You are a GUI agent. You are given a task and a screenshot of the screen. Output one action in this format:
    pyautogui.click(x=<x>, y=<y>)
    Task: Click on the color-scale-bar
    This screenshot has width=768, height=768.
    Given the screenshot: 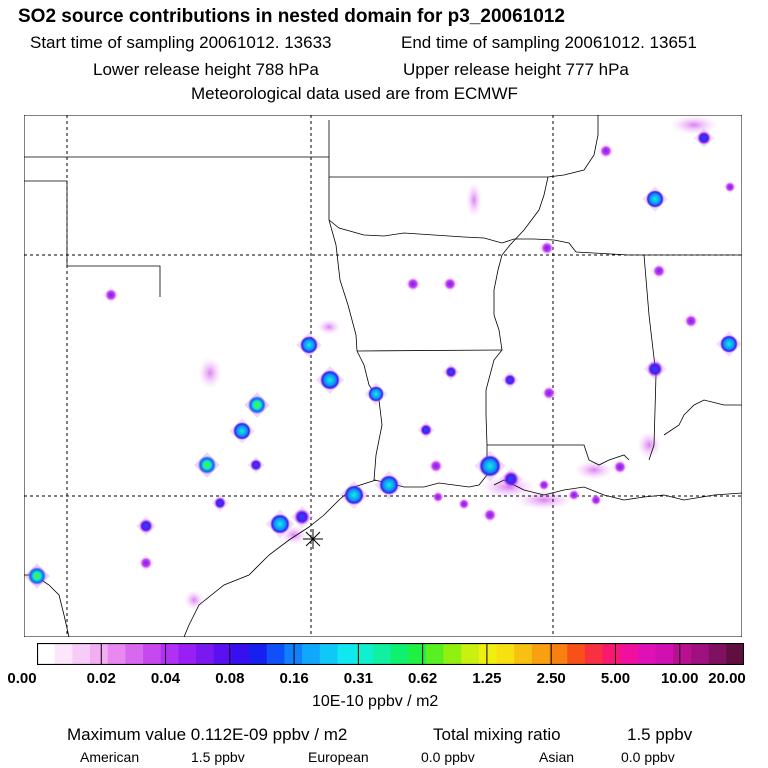 What is the action you would take?
    pyautogui.click(x=390, y=654)
    